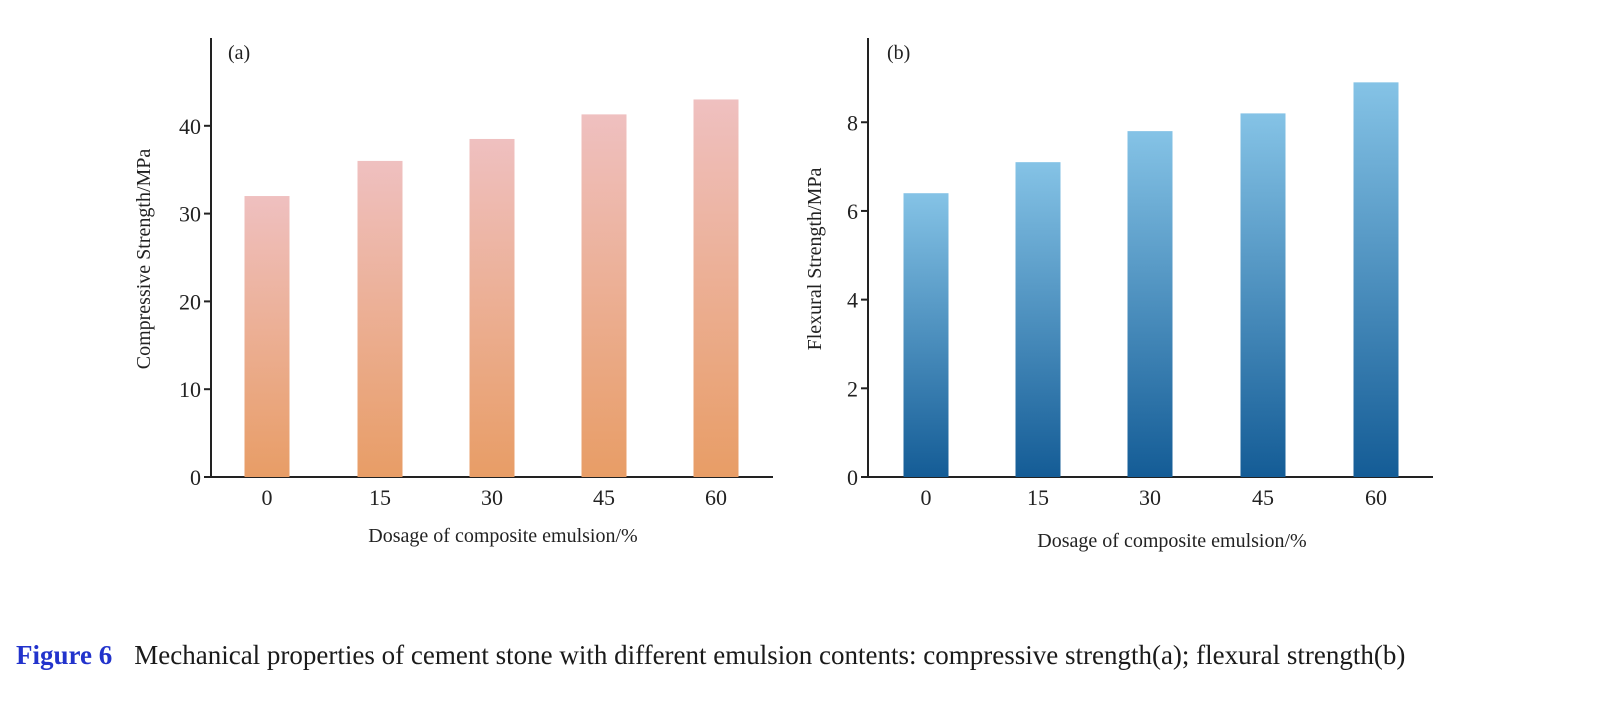  I want to click on figure-label: Figure 6, so click(64, 655).